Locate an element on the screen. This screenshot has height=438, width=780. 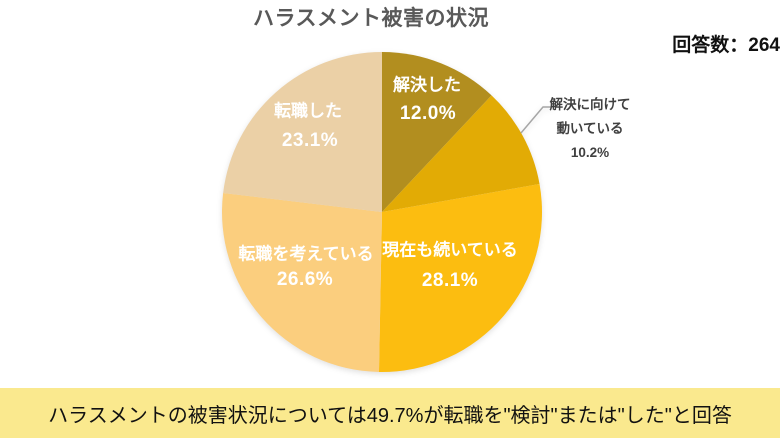
slice-label-changed-jobs: 転職した is located at coordinates (308, 111).